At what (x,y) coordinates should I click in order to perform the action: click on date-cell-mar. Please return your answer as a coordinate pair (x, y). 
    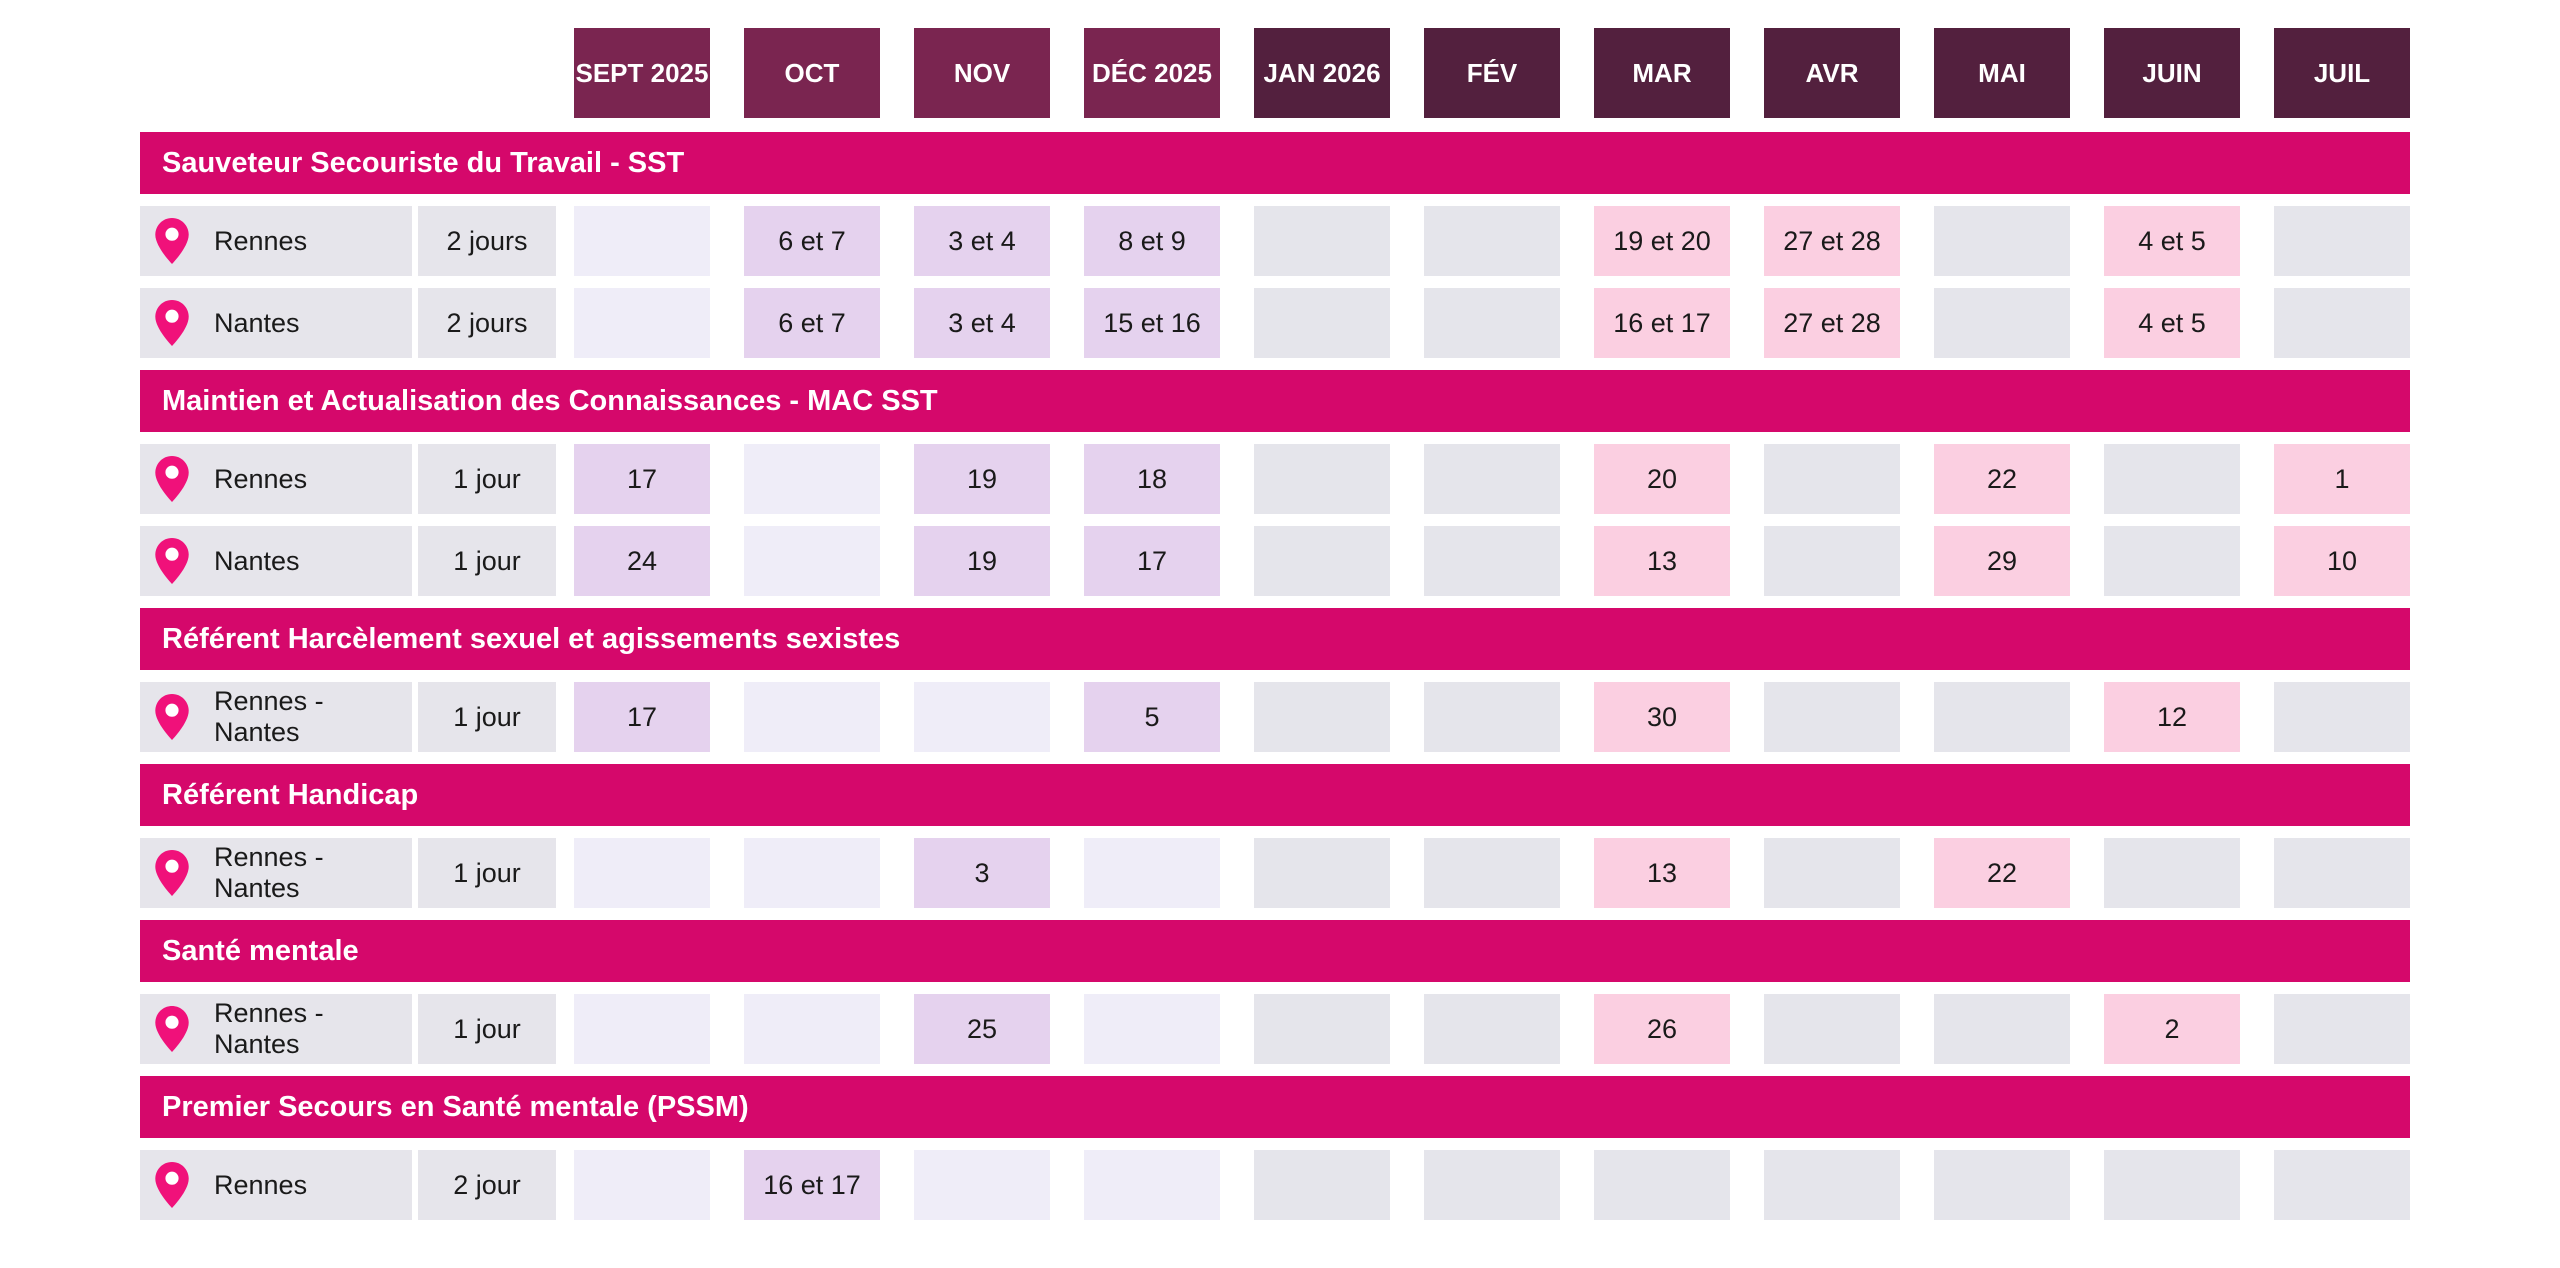
    Looking at the image, I should click on (1662, 1185).